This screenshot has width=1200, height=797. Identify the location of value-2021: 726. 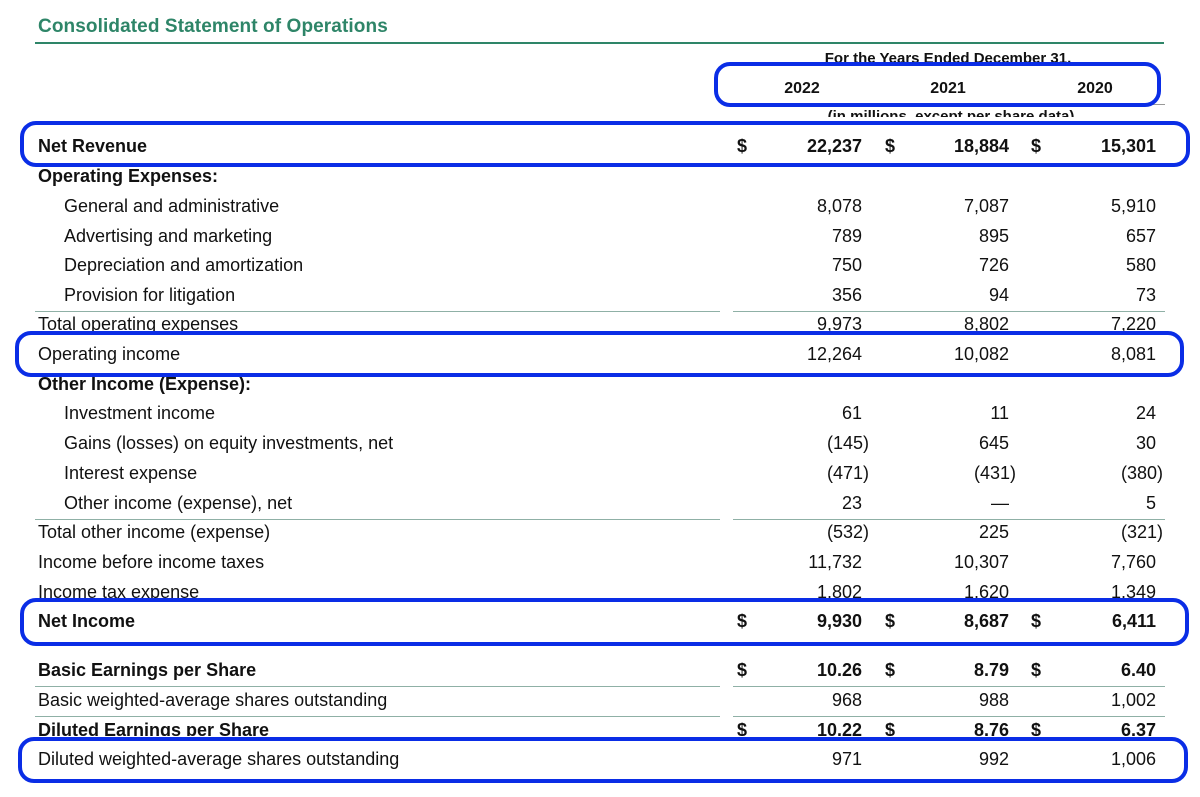
(993, 265).